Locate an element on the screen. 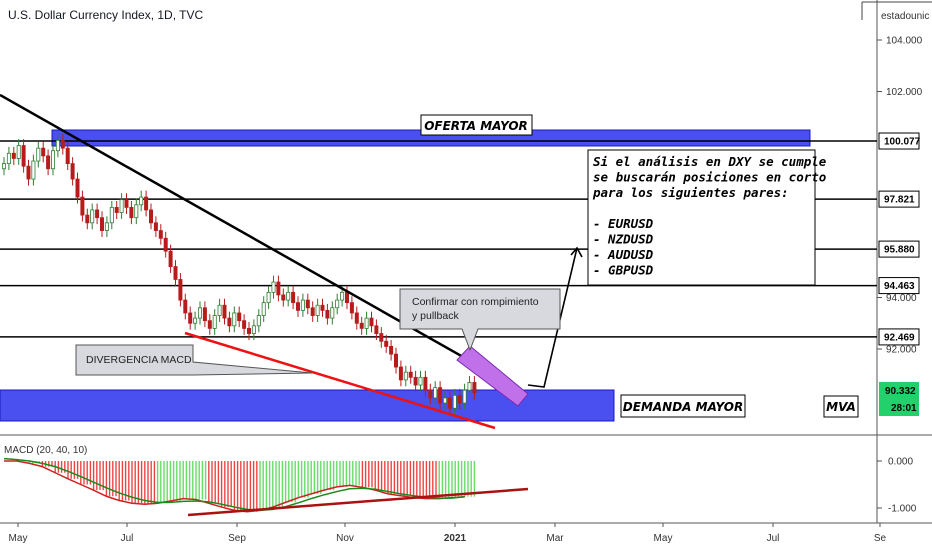  macd-signal-line is located at coordinates (234, 484).